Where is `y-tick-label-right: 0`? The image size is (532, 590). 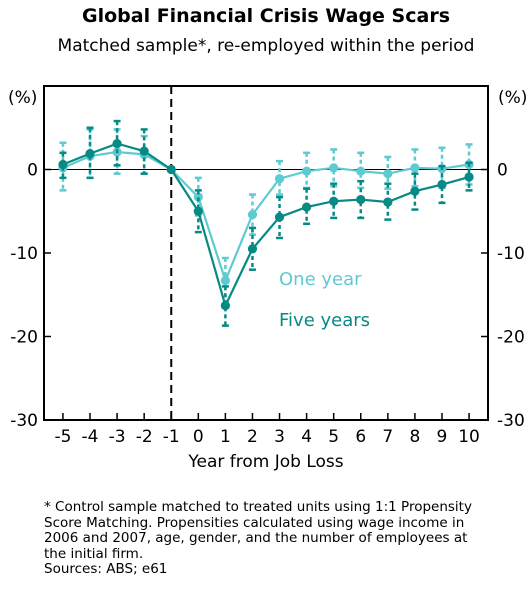 y-tick-label-right: 0 is located at coordinates (502, 171).